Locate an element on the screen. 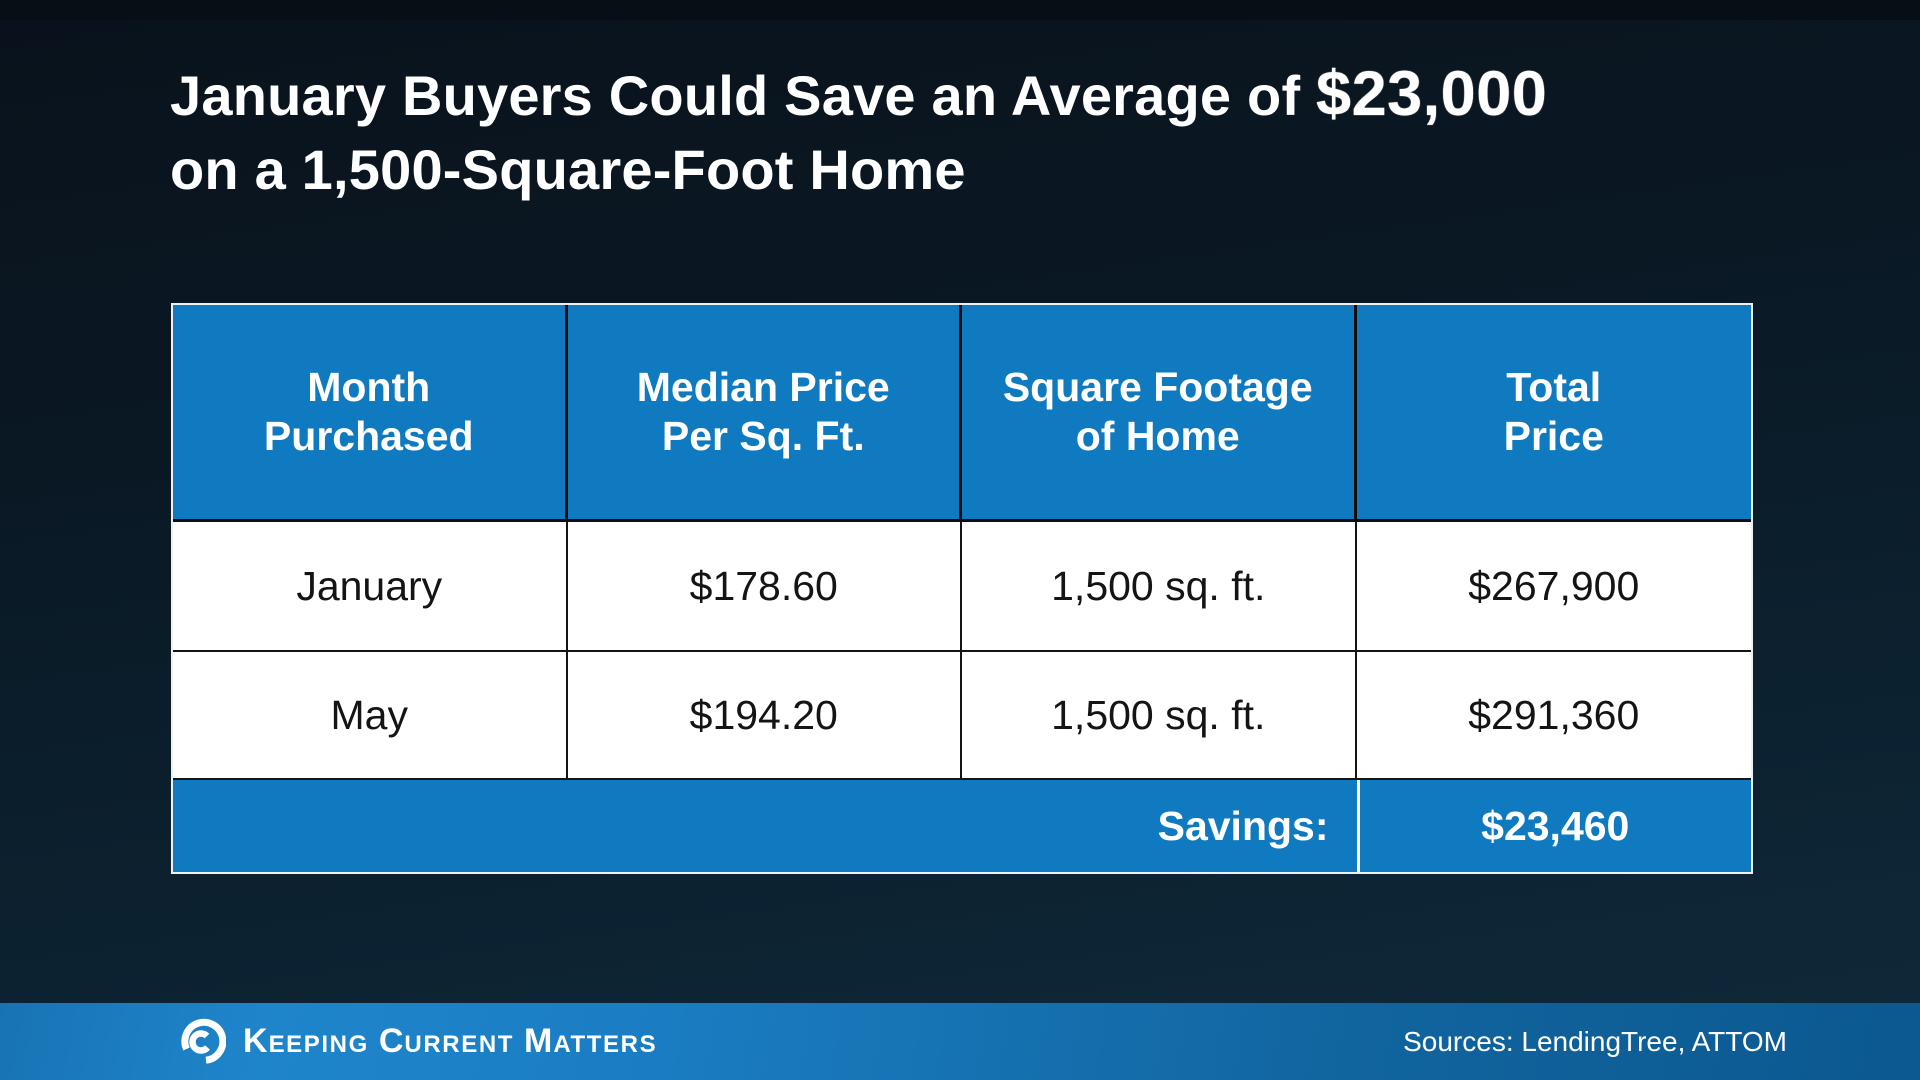 This screenshot has height=1080, width=1920. brand-initial-k: K is located at coordinates (256, 1041).